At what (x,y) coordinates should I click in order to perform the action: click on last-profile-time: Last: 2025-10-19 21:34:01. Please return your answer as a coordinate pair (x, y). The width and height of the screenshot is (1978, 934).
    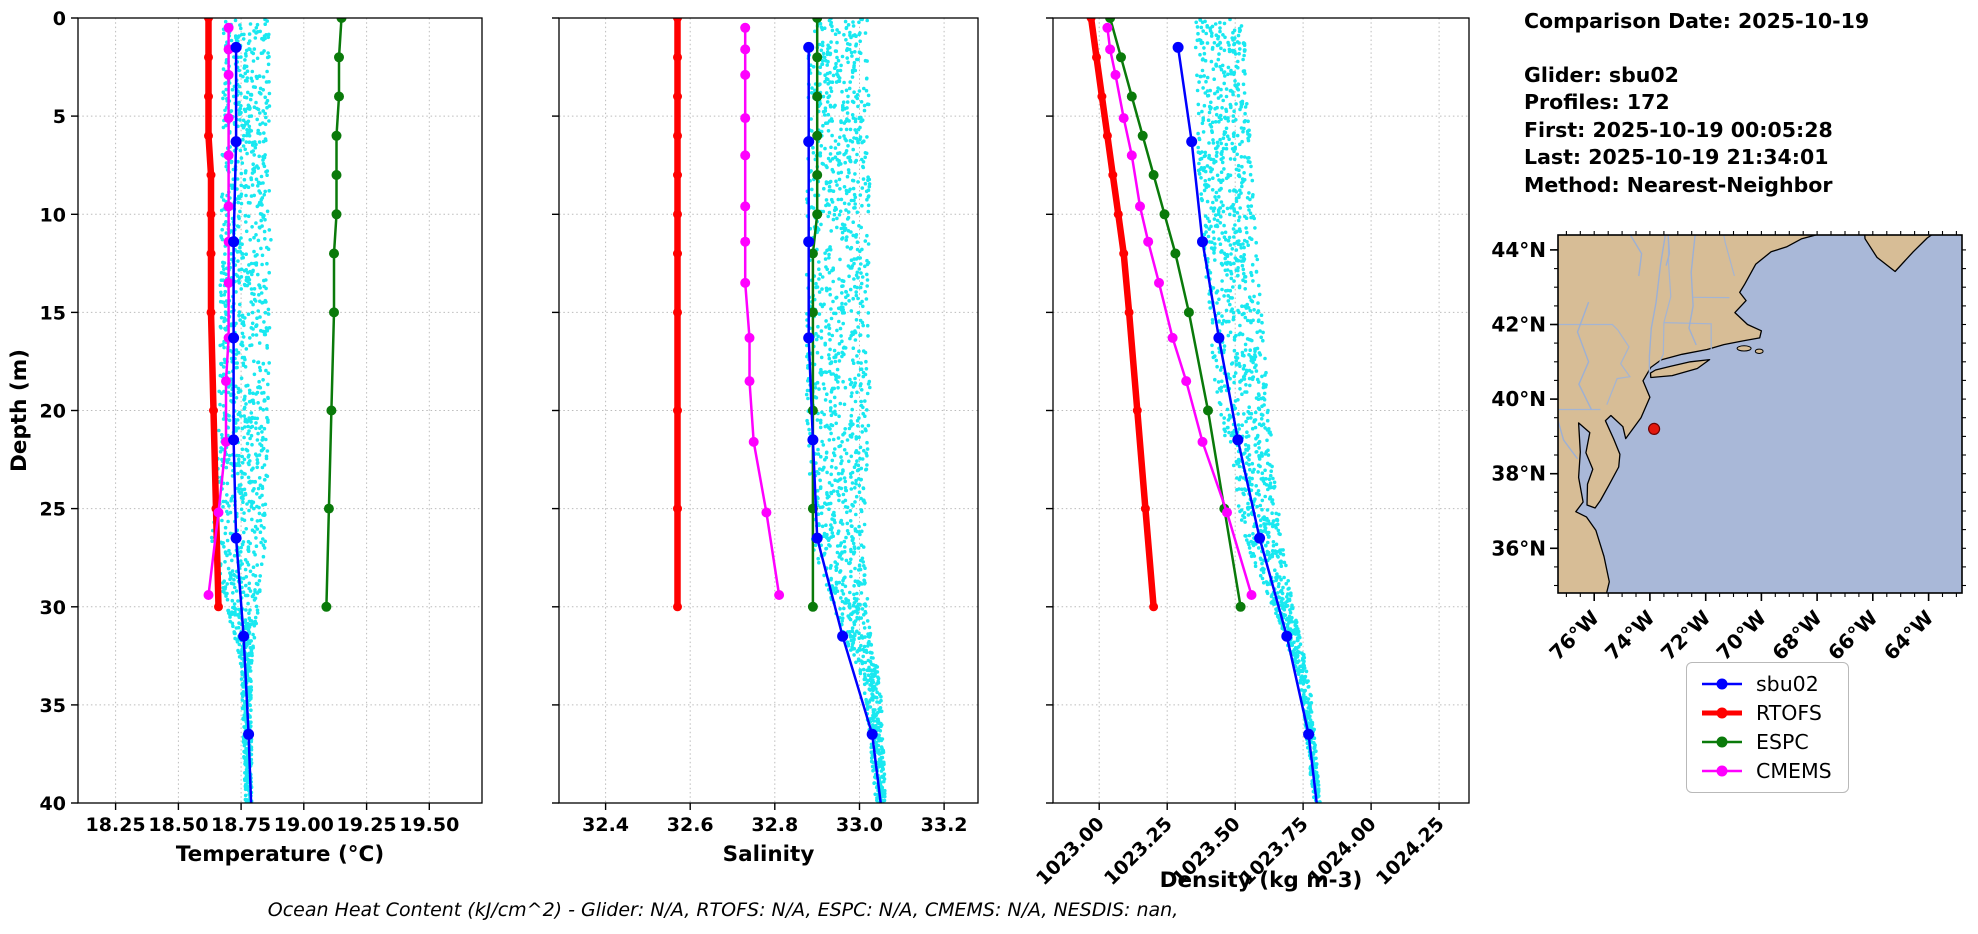
    Looking at the image, I should click on (1676, 157).